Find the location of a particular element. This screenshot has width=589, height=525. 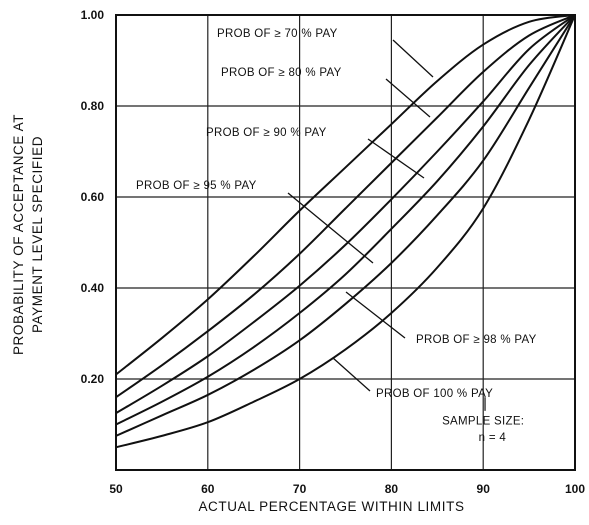

x-axis-title: ACTUAL PERCENTAGE WITHIN LIMITS is located at coordinates (331, 506).